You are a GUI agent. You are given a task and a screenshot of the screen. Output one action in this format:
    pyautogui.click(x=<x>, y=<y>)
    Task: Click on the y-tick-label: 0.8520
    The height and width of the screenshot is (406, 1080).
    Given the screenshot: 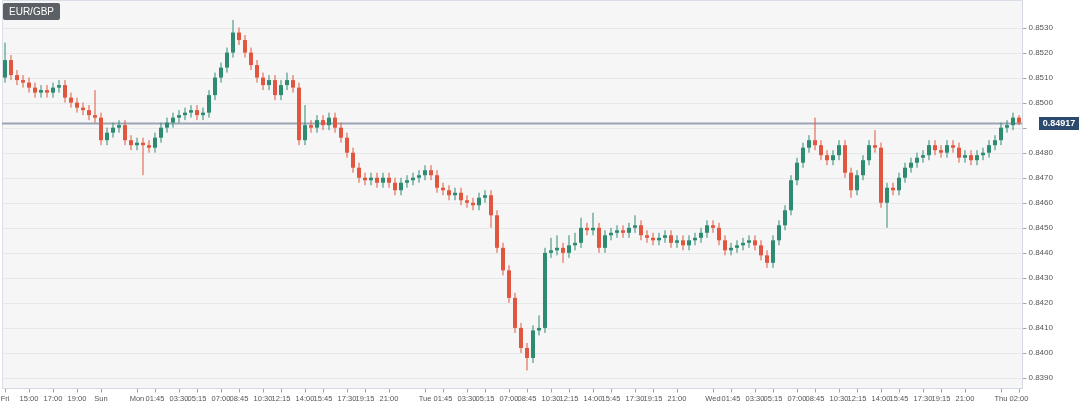 What is the action you would take?
    pyautogui.click(x=1041, y=53)
    